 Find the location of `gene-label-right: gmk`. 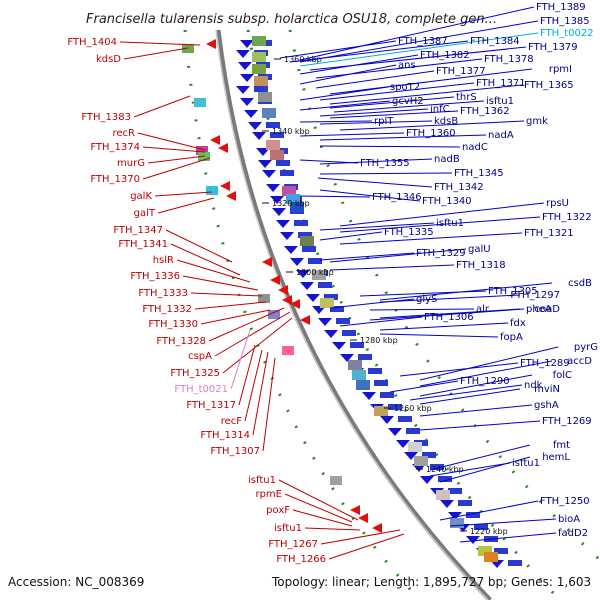

gene-label-right: gmk is located at coordinates (537, 121).